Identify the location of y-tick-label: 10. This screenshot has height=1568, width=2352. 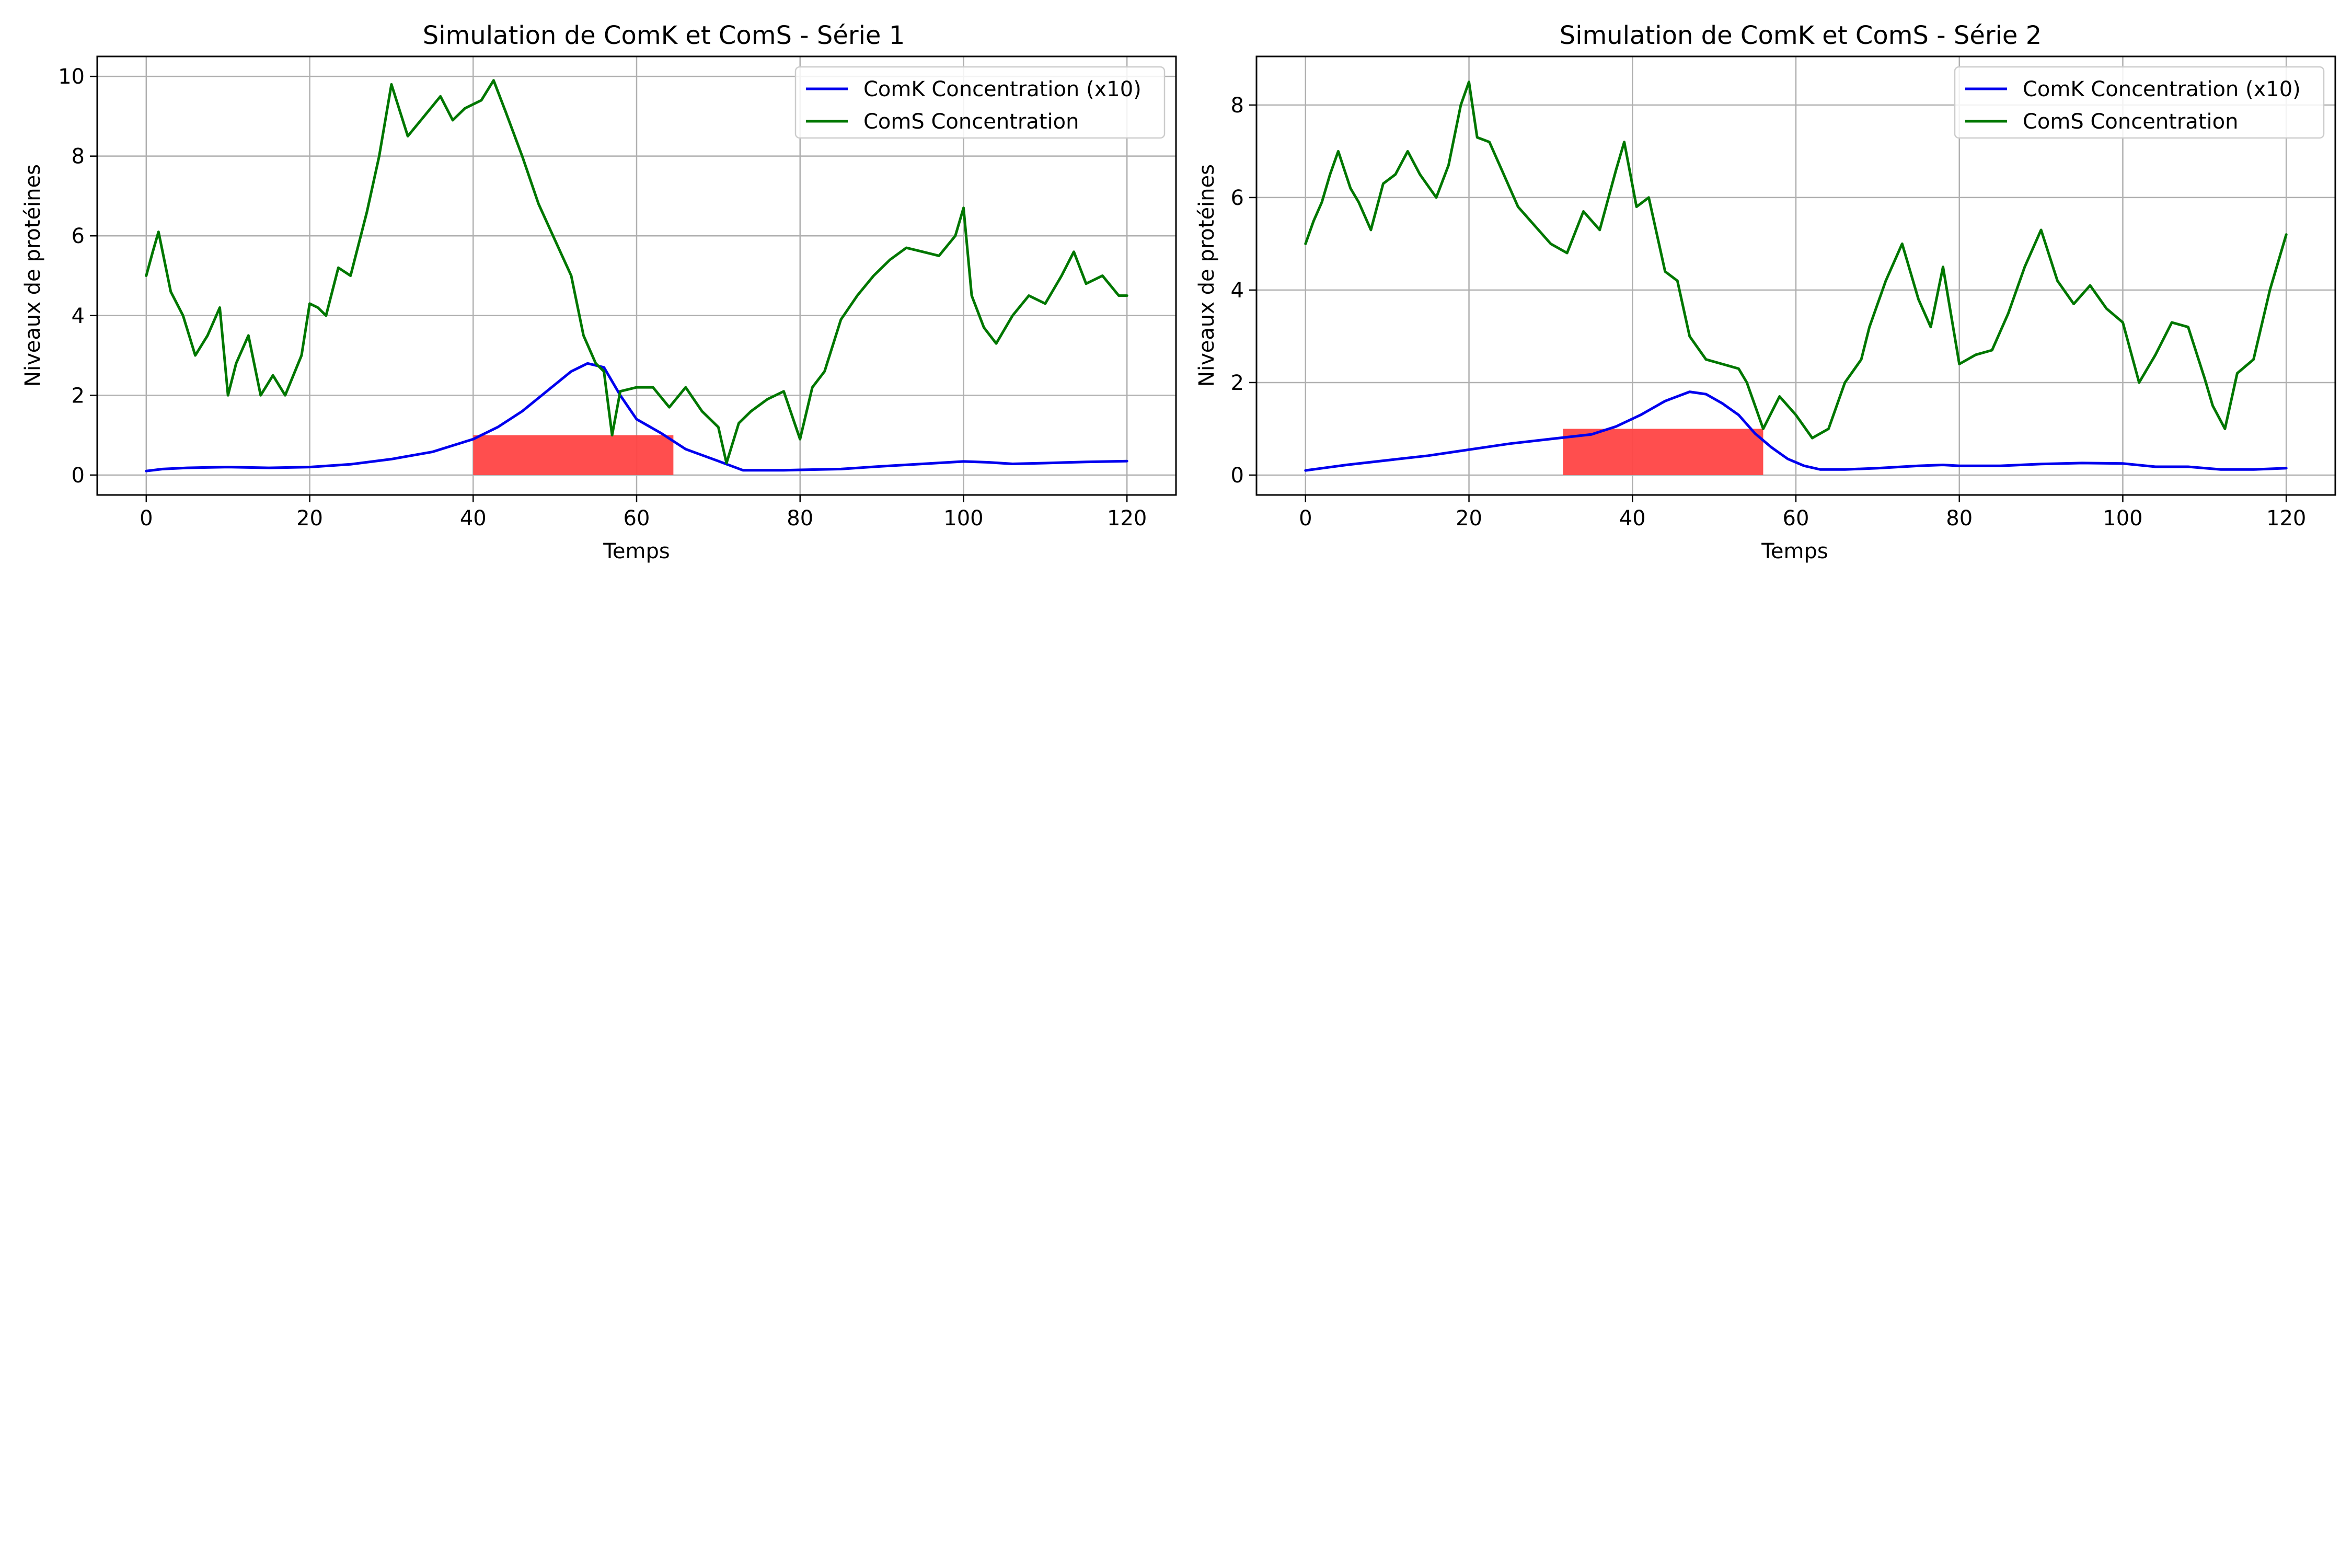
(71, 77).